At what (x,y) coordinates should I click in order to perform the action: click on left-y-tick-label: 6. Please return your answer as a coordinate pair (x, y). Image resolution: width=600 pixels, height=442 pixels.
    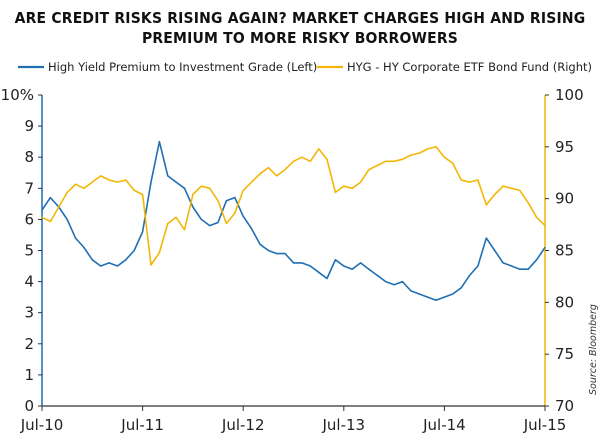
    Looking at the image, I should click on (29, 219).